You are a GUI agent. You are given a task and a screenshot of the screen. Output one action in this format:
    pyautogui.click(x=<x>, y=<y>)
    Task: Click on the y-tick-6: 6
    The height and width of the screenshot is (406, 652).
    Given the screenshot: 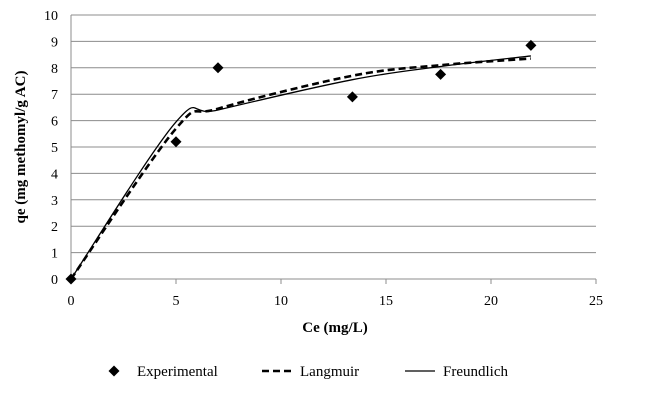 What is the action you would take?
    pyautogui.click(x=54, y=122)
    